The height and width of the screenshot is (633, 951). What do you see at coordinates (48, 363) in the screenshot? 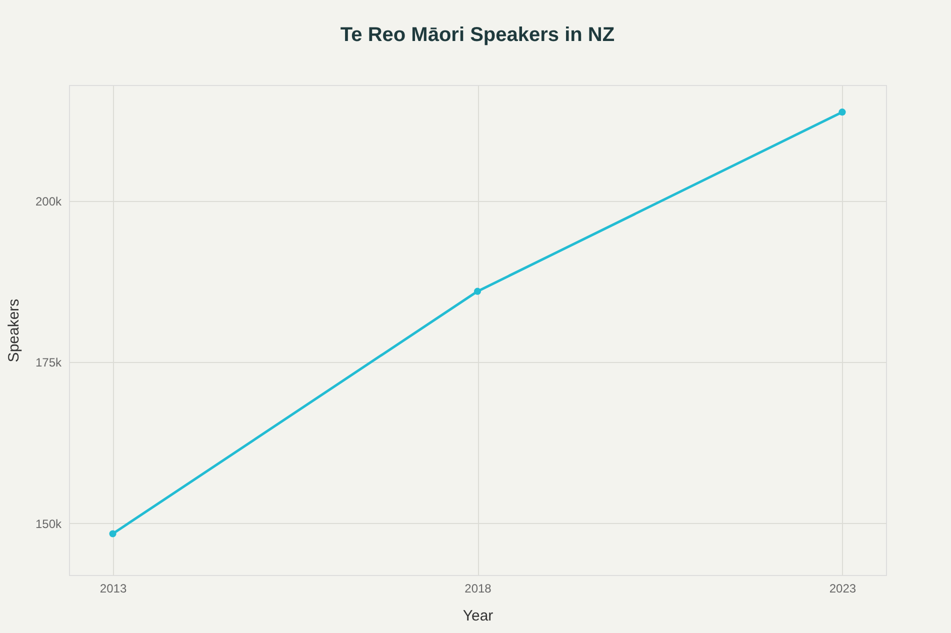
I see `y-tick-label: 175k` at bounding box center [48, 363].